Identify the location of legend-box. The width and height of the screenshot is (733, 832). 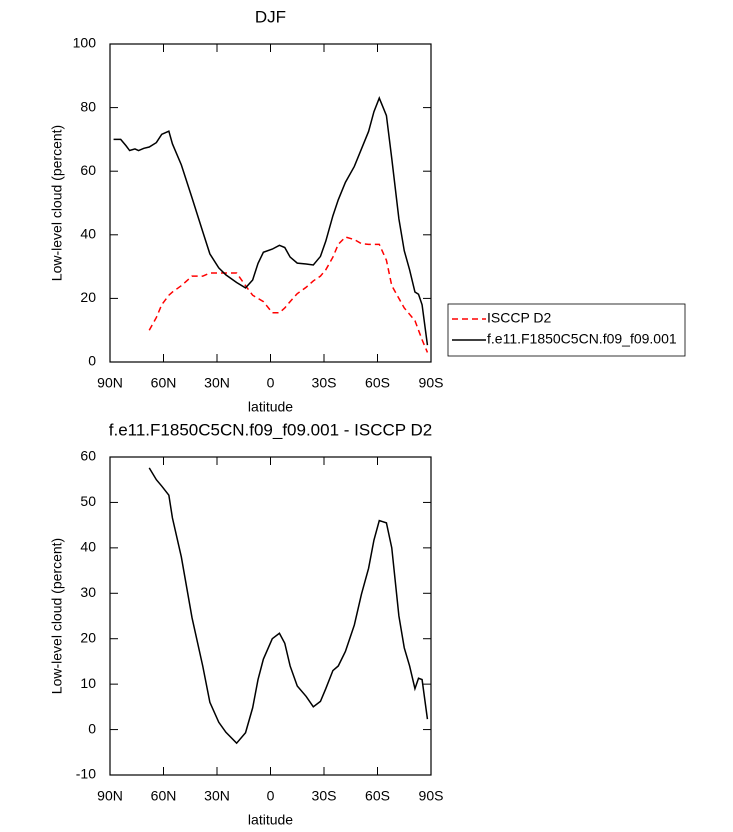
(566, 330).